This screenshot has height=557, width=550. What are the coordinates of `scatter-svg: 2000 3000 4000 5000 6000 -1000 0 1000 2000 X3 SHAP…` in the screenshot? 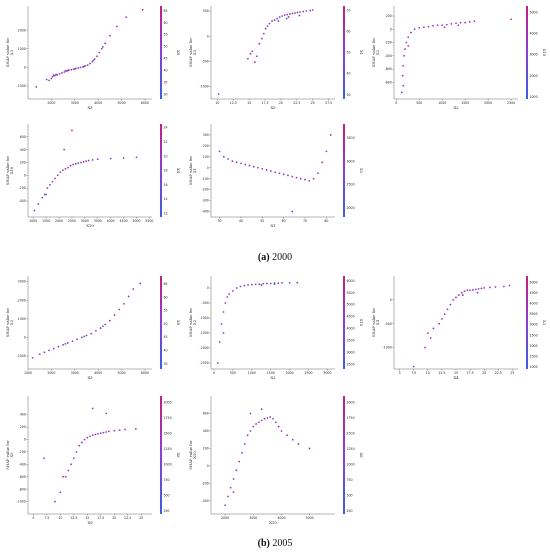 It's located at (93, 58).